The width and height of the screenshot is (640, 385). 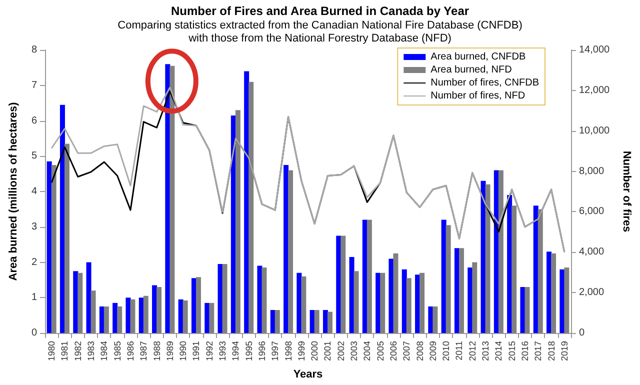 What do you see at coordinates (196, 351) in the screenshot?
I see `x-tick-label: 1991` at bounding box center [196, 351].